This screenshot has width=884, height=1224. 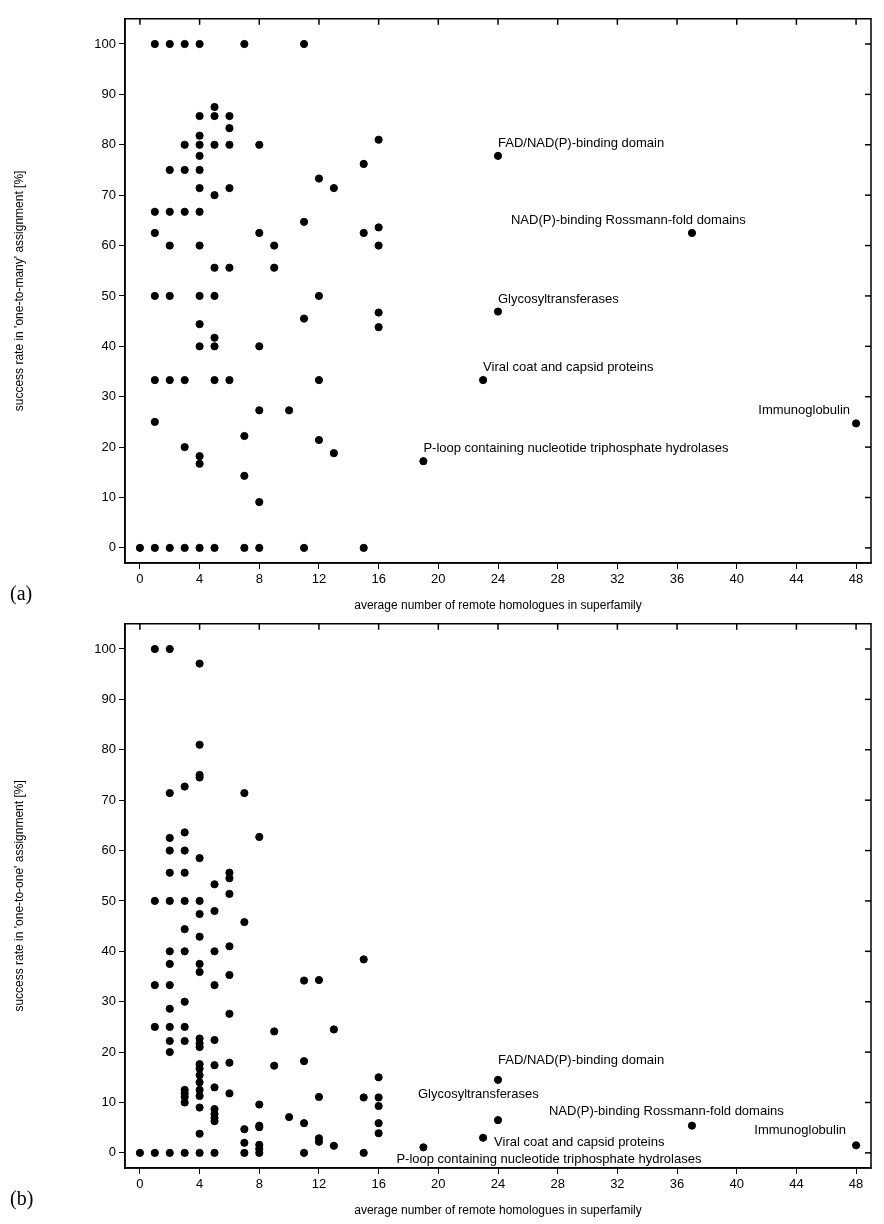 I want to click on text: (b), so click(x=22, y=1199).